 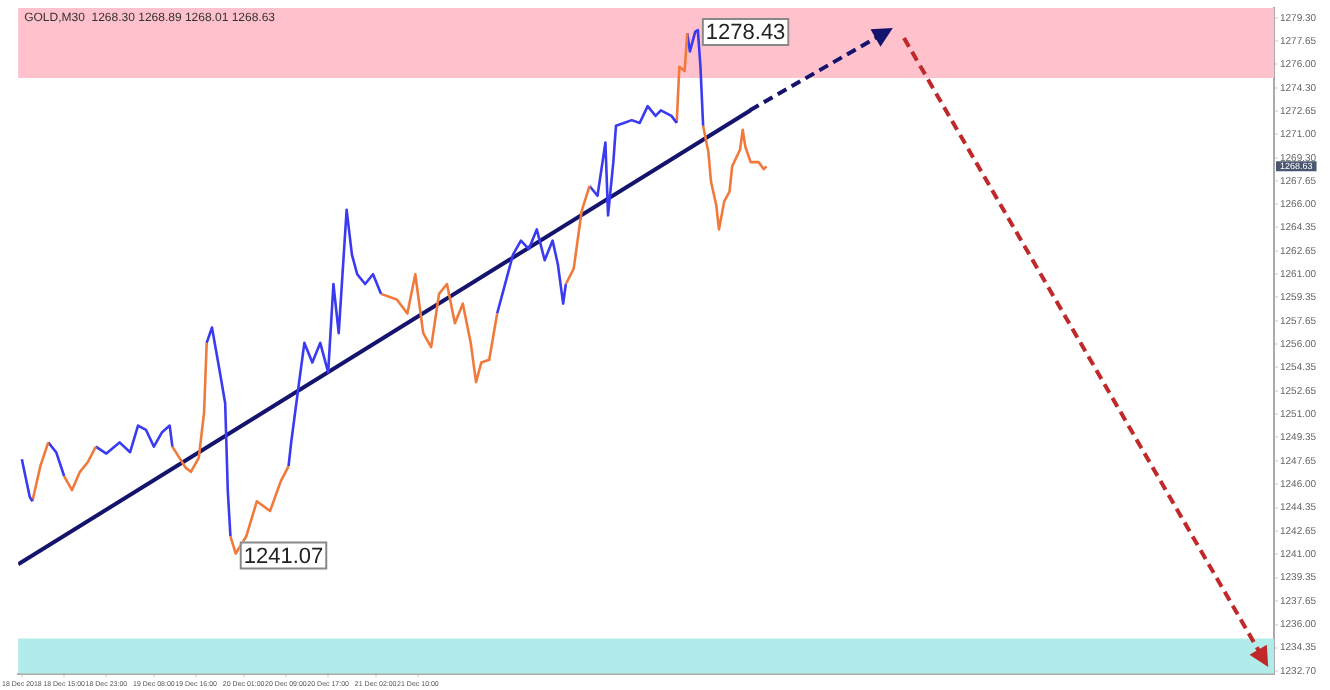 I want to click on annotation: 1278.43, so click(x=745, y=33).